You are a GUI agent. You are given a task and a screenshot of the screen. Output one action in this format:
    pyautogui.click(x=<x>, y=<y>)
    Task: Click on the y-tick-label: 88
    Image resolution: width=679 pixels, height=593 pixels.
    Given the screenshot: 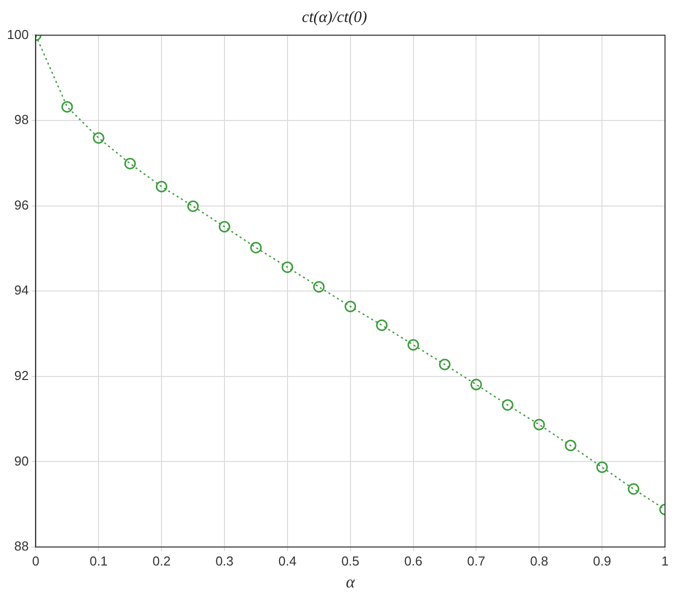 What is the action you would take?
    pyautogui.click(x=21, y=546)
    